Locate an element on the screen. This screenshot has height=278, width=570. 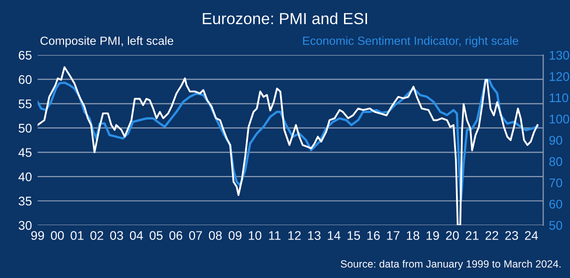
x-tick-label: 21 is located at coordinates (472, 235).